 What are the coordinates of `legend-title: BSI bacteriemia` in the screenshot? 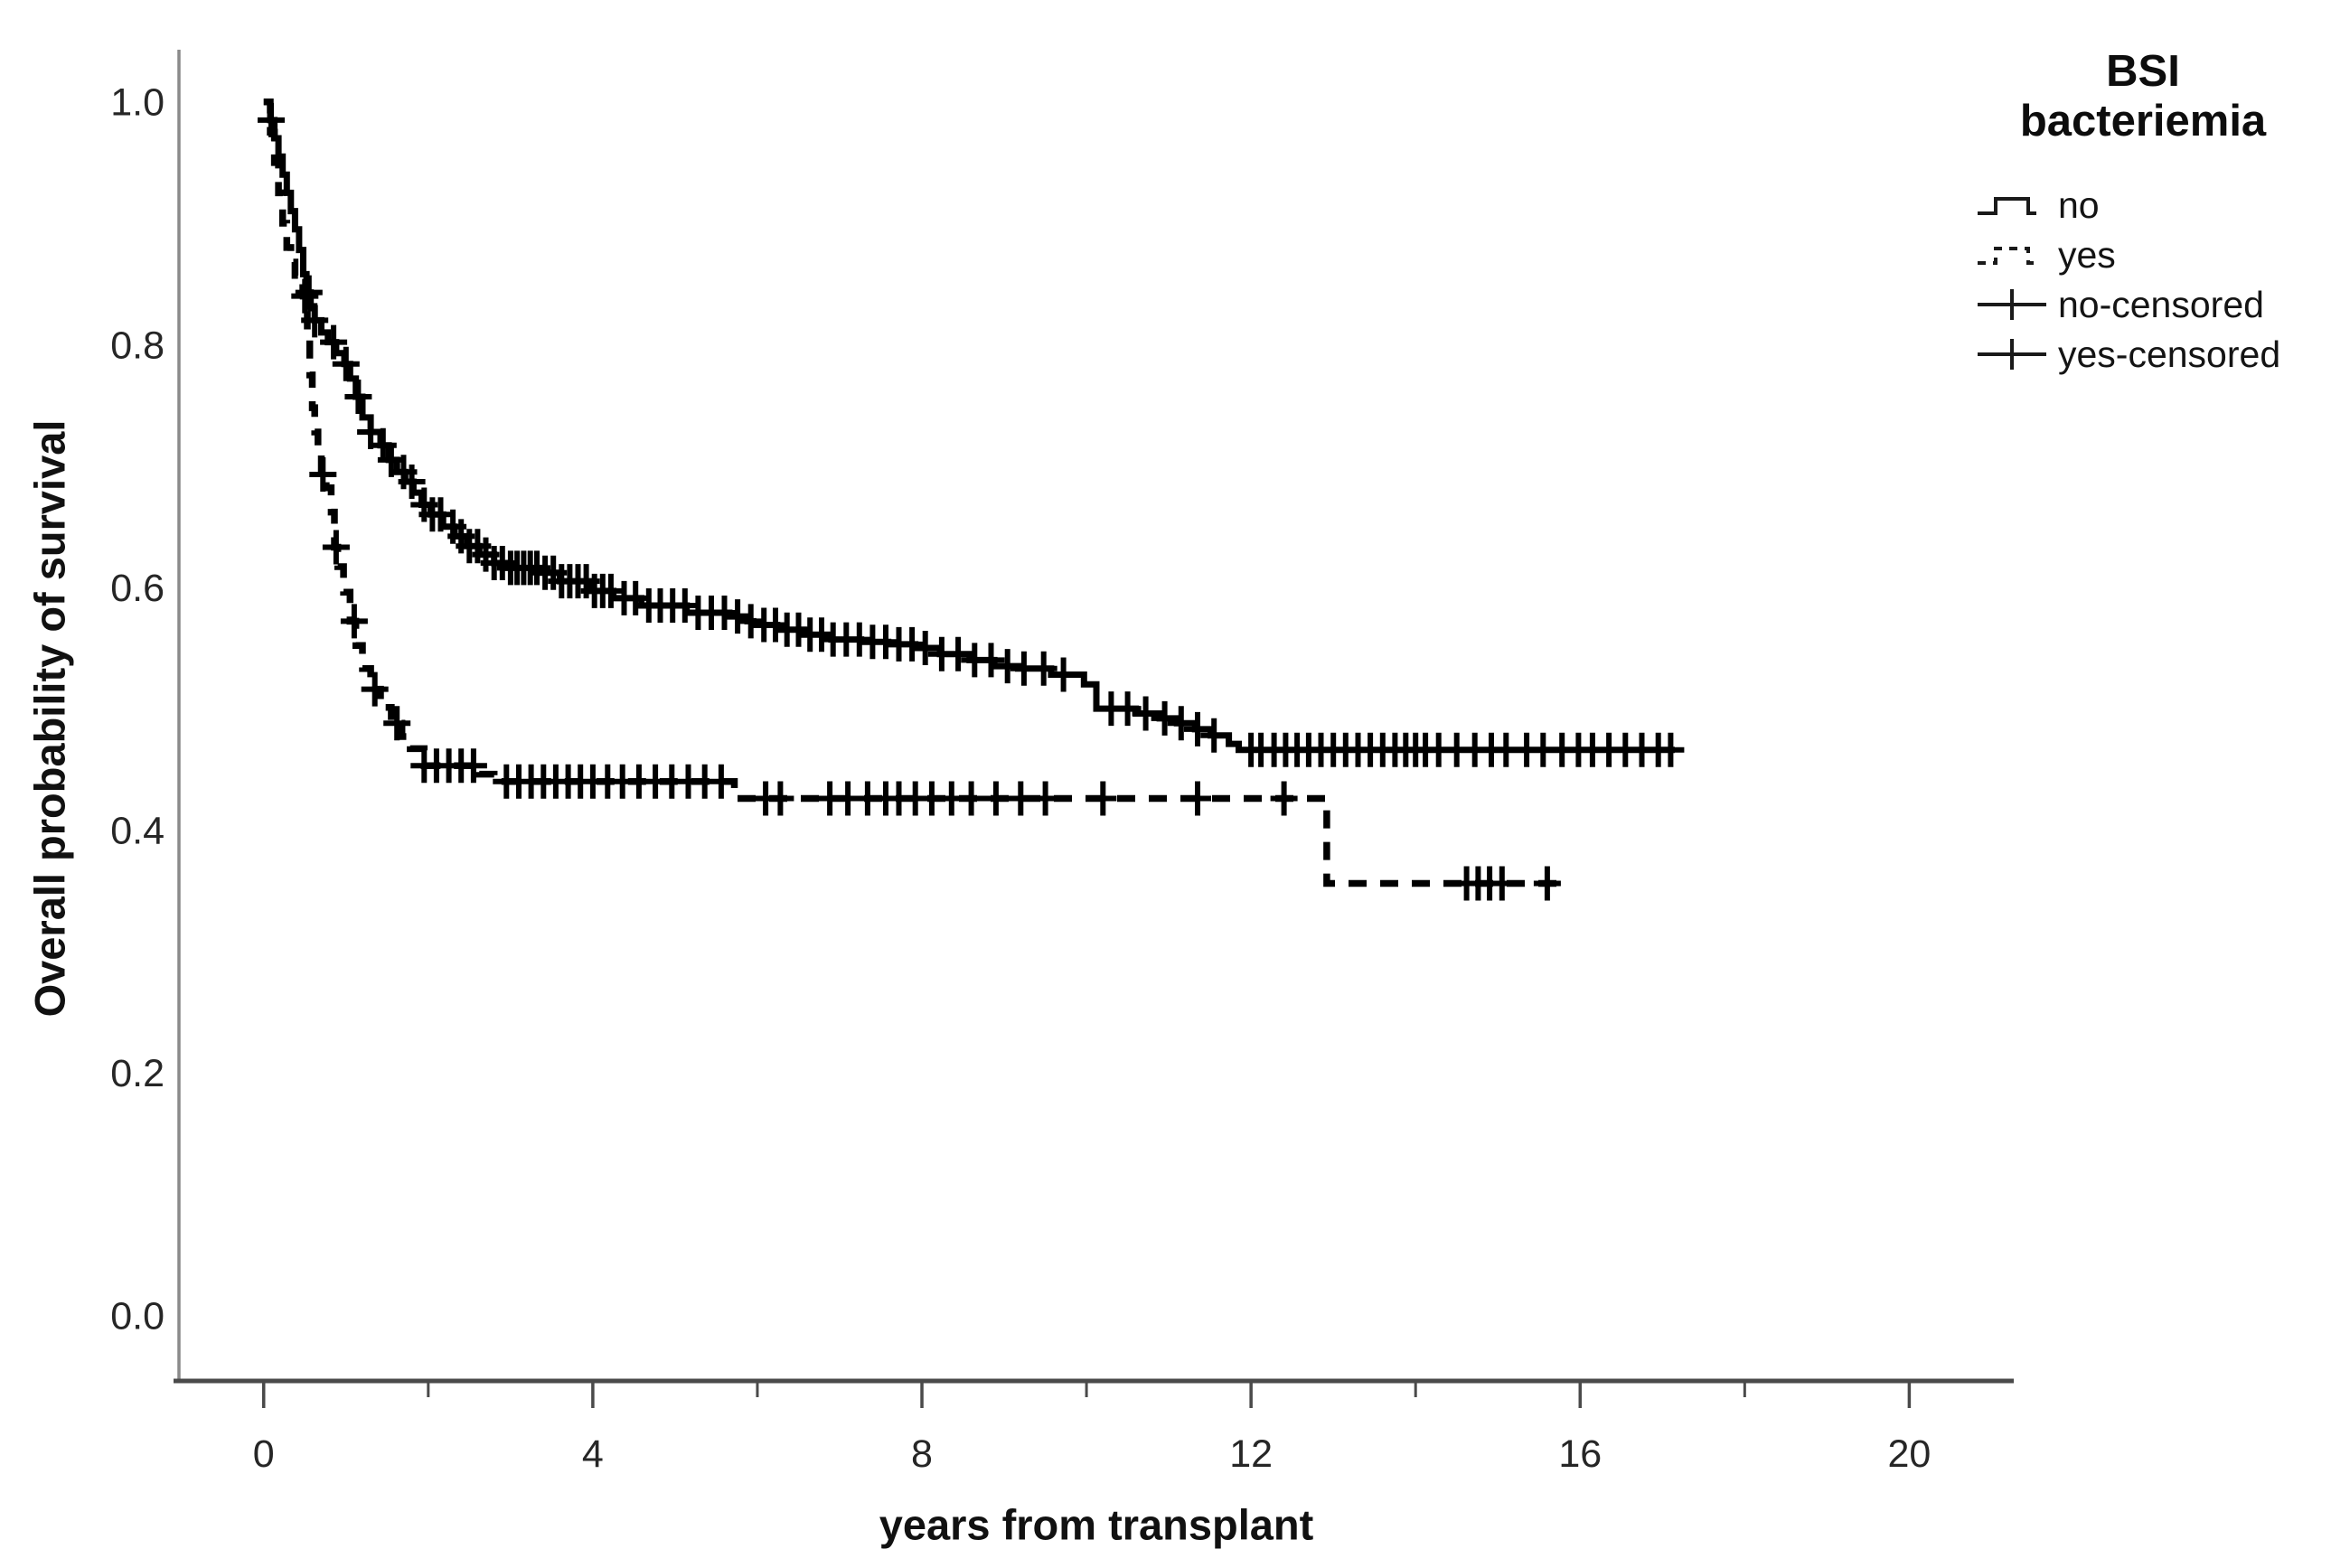 It's located at (2143, 96).